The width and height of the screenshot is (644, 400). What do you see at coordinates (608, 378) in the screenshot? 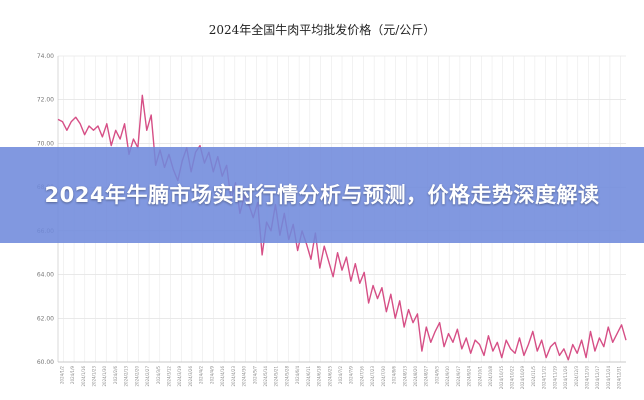
I see `x-tick-label: 2024/12/24` at bounding box center [608, 378].